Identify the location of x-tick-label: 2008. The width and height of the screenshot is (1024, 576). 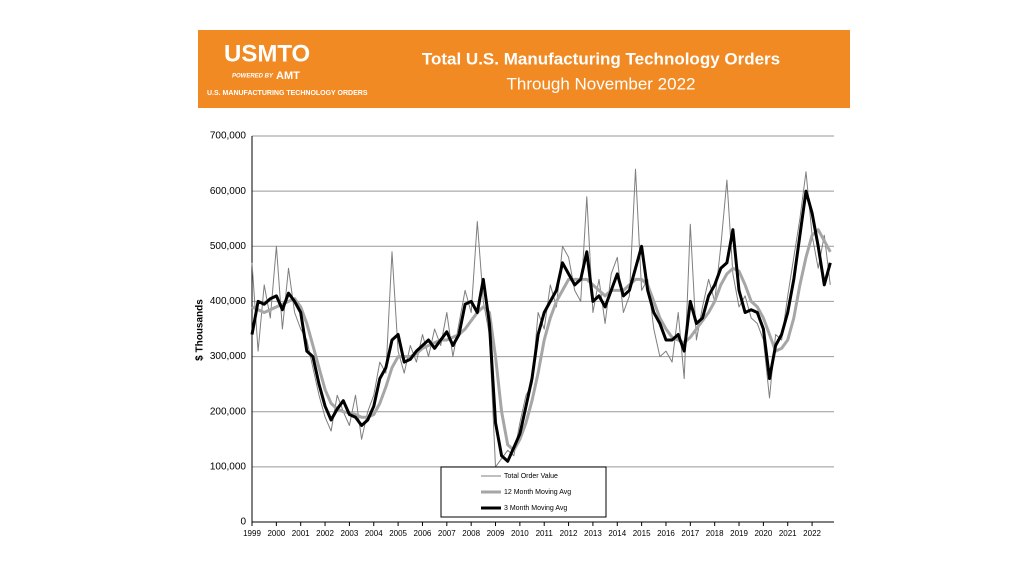
(471, 533).